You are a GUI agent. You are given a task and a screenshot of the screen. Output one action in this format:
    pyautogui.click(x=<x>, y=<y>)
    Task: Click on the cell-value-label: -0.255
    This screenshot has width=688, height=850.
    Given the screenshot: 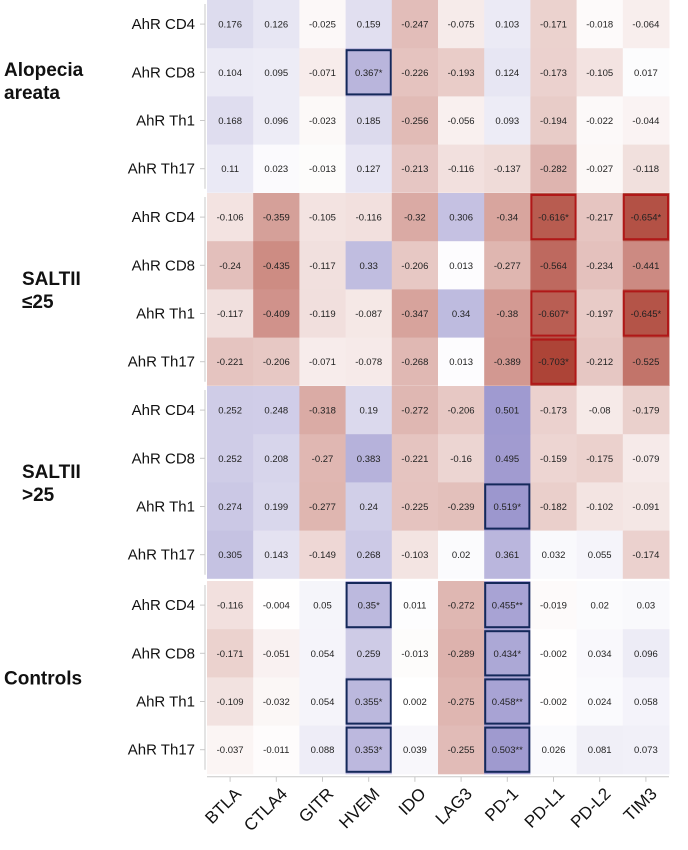 What is the action you would take?
    pyautogui.click(x=461, y=750)
    